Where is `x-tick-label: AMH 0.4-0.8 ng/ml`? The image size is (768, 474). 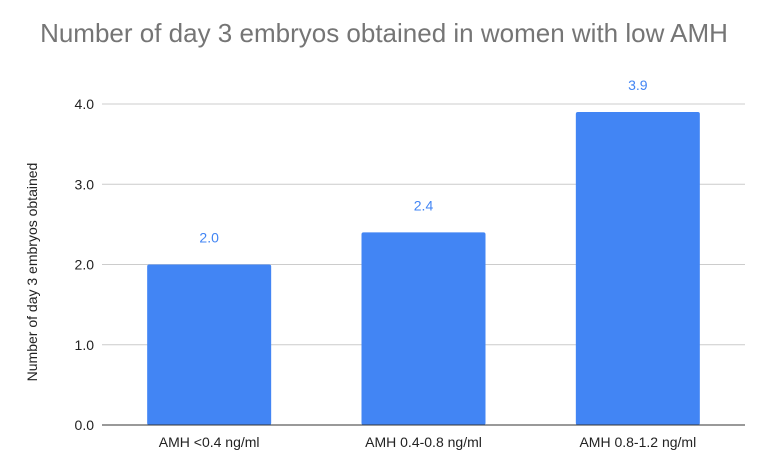
x-tick-label: AMH 0.4-0.8 ng/ml is located at coordinates (423, 442).